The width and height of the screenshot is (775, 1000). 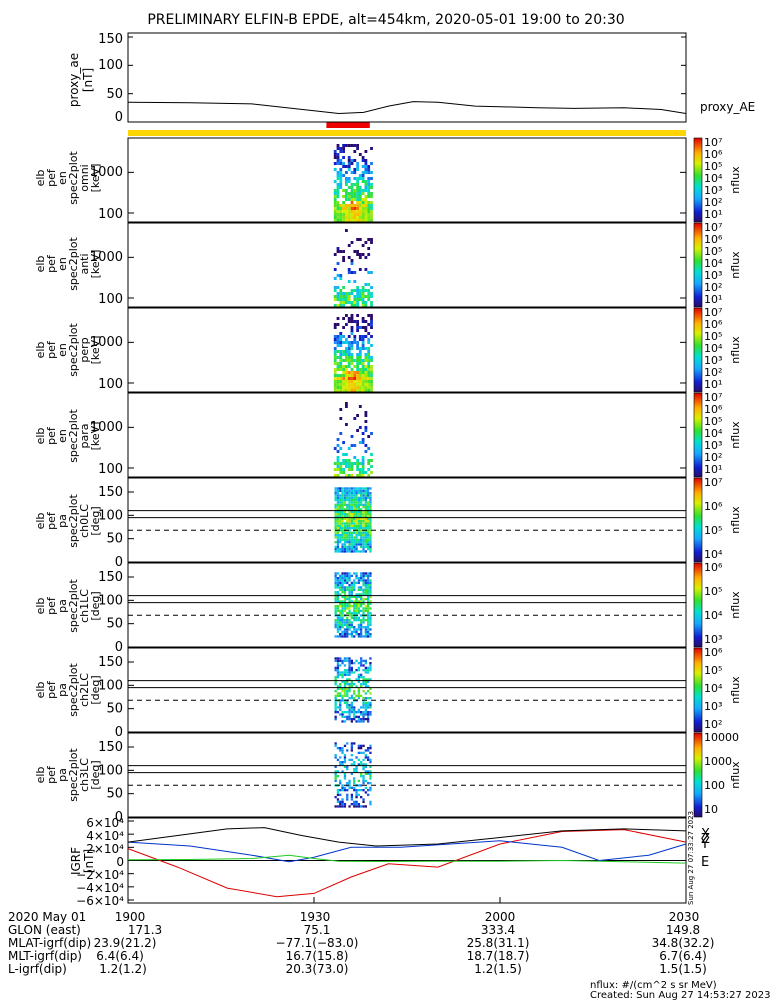 I want to click on pitch-angle-tick-label: 100, so click(x=110, y=515).